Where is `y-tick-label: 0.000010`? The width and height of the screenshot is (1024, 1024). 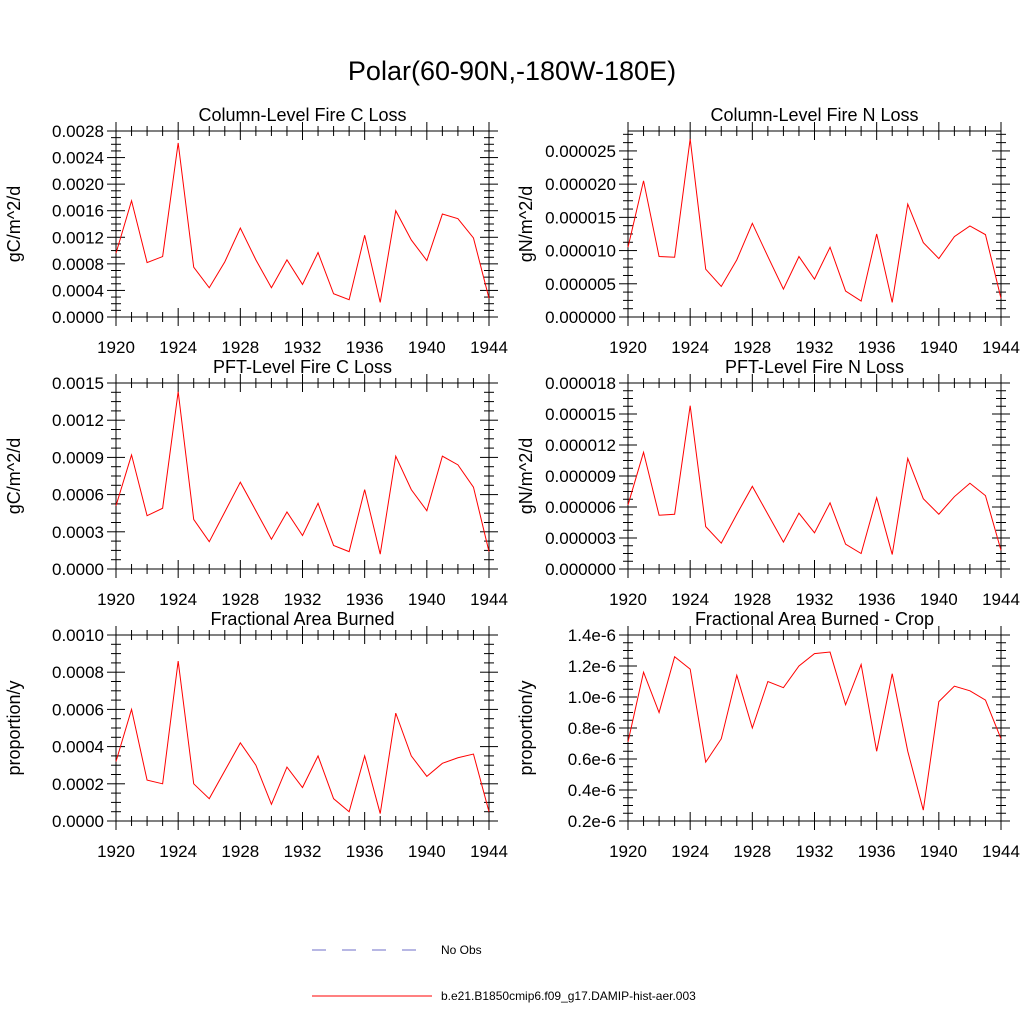 y-tick-label: 0.000010 is located at coordinates (580, 251).